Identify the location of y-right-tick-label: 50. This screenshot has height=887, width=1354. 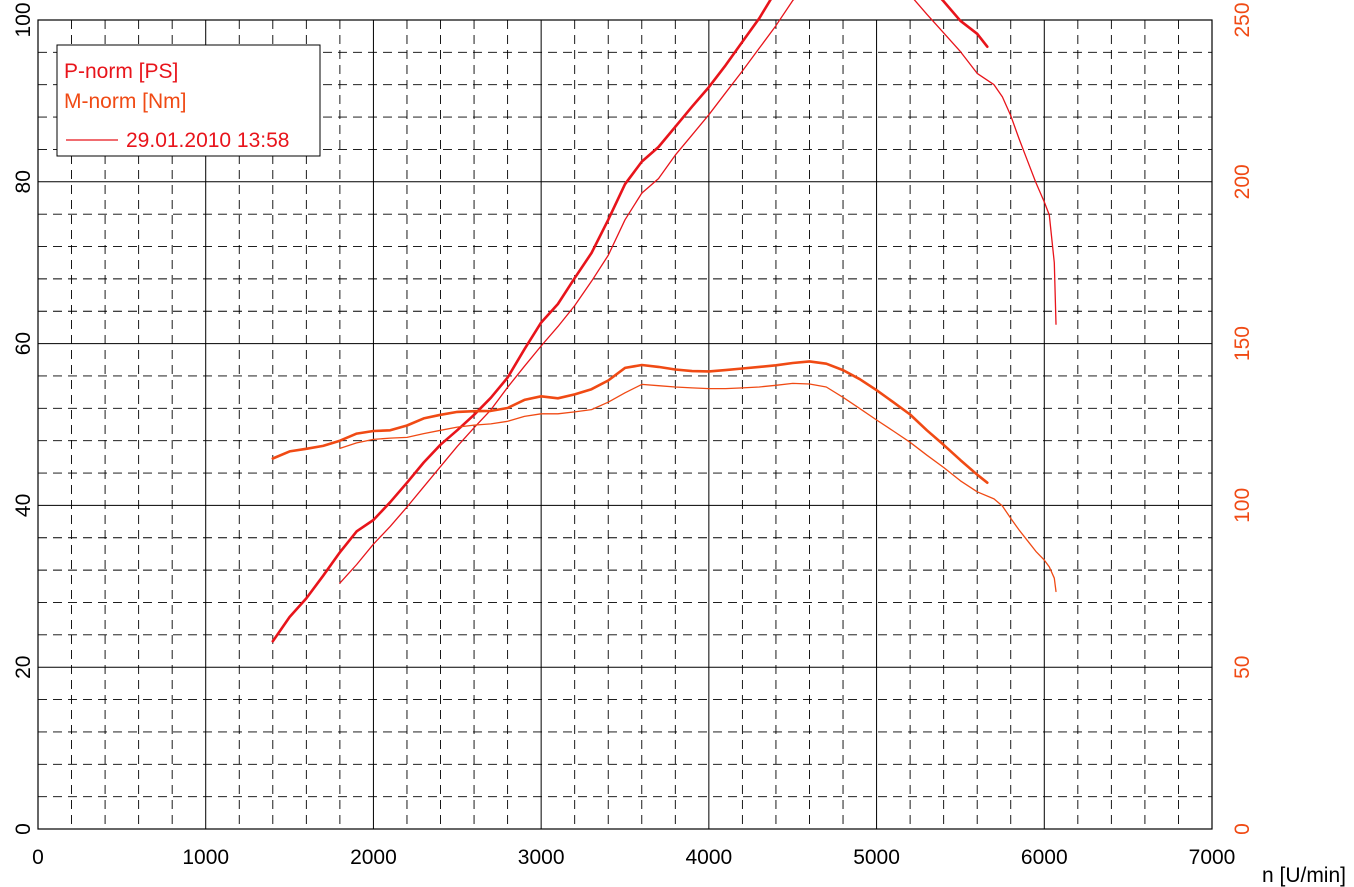
(1242, 667).